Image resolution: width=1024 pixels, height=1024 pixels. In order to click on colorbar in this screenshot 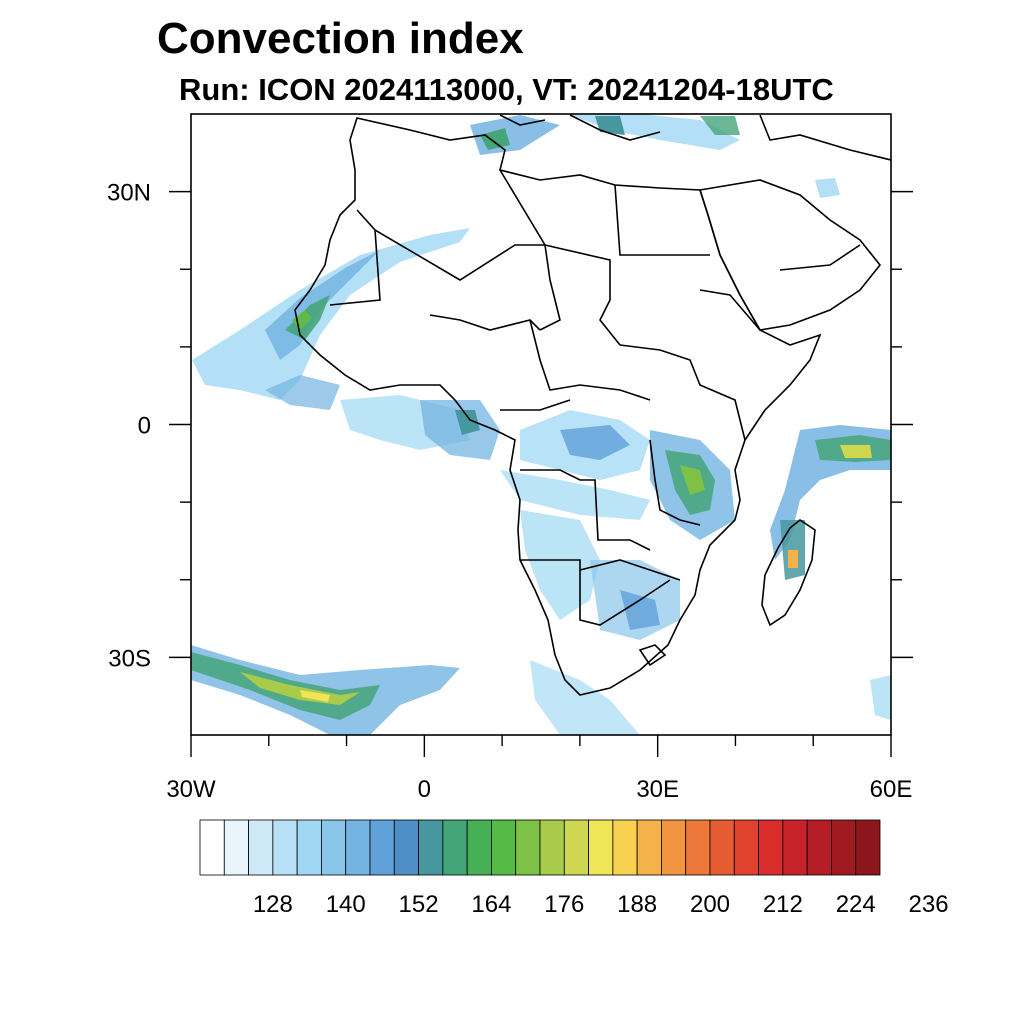, I will do `click(540, 847)`.